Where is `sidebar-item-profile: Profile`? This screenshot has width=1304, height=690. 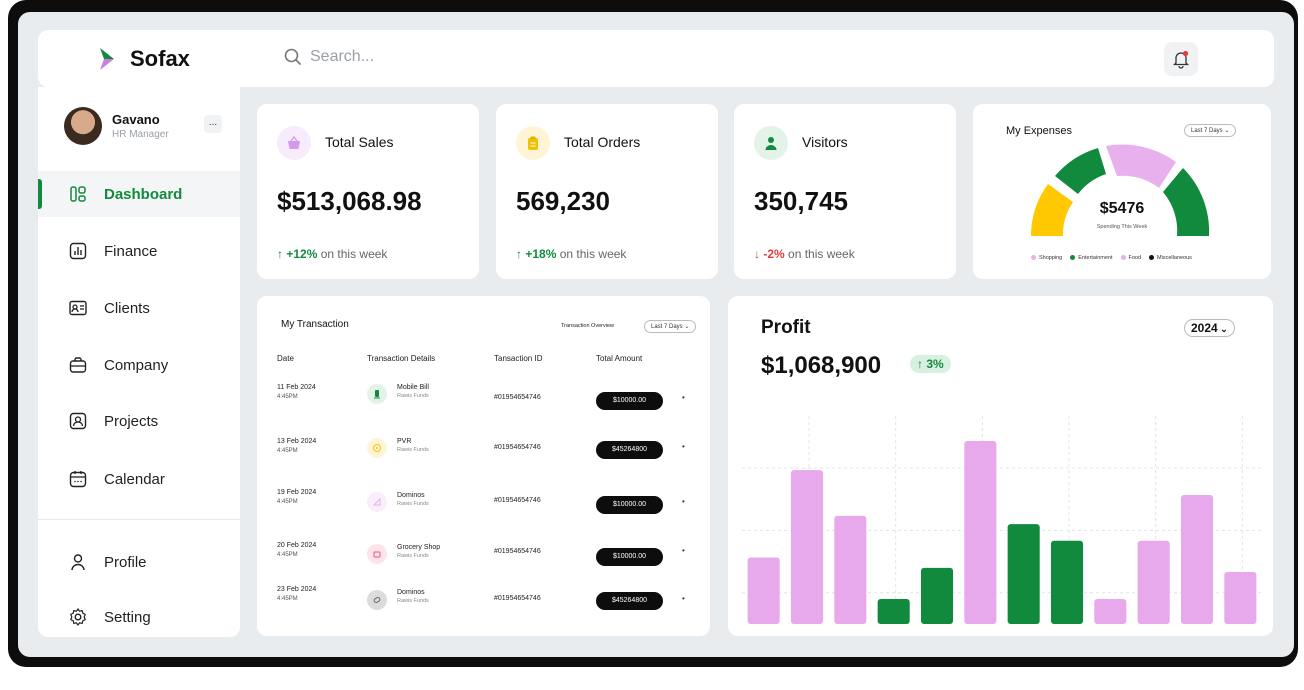
sidebar-item-profile: Profile is located at coordinates (139, 562).